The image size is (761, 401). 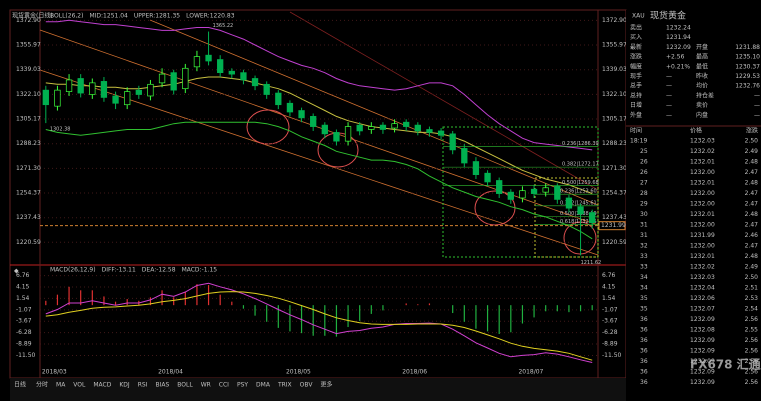 I want to click on quote-value: 1230.37, so click(x=747, y=66).